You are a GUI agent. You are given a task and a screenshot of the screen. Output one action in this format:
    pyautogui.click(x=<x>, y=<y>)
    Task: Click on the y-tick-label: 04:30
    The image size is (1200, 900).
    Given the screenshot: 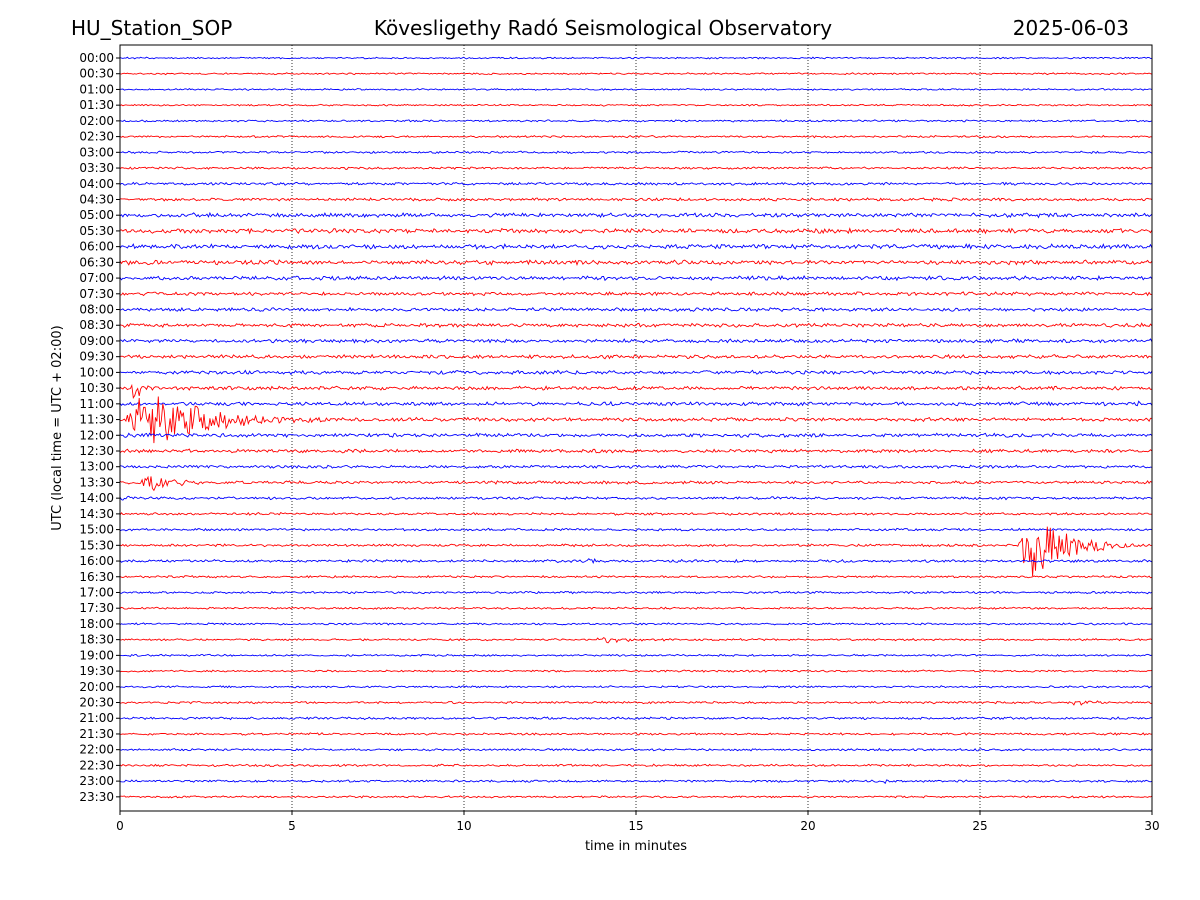 What is the action you would take?
    pyautogui.click(x=96, y=199)
    